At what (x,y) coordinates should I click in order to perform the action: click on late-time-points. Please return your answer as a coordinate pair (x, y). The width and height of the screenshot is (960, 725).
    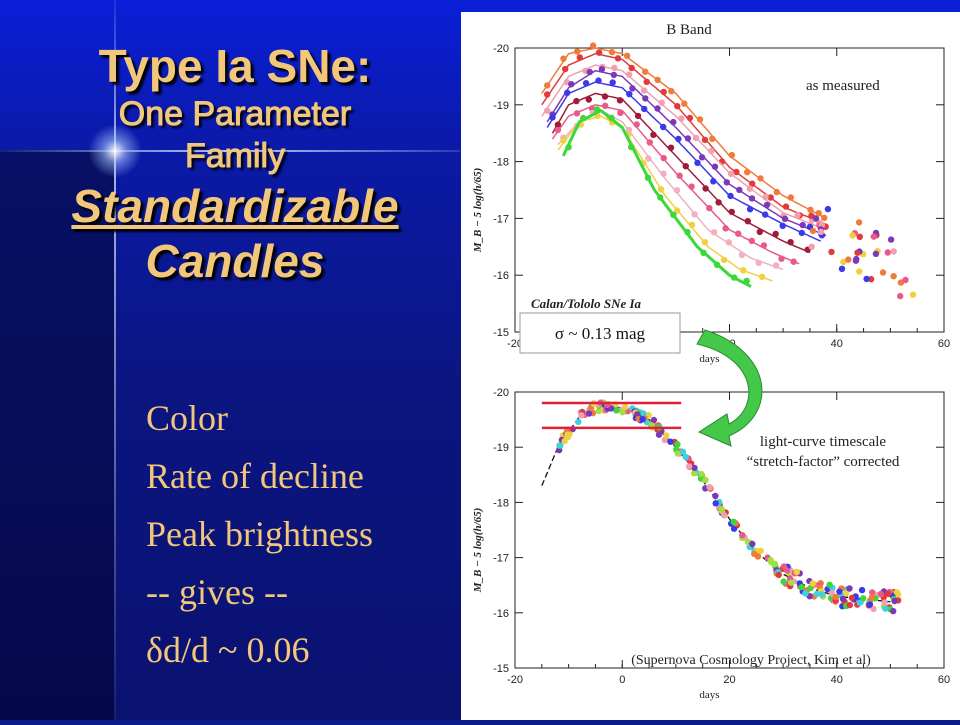
    Looking at the image, I should click on (861, 252).